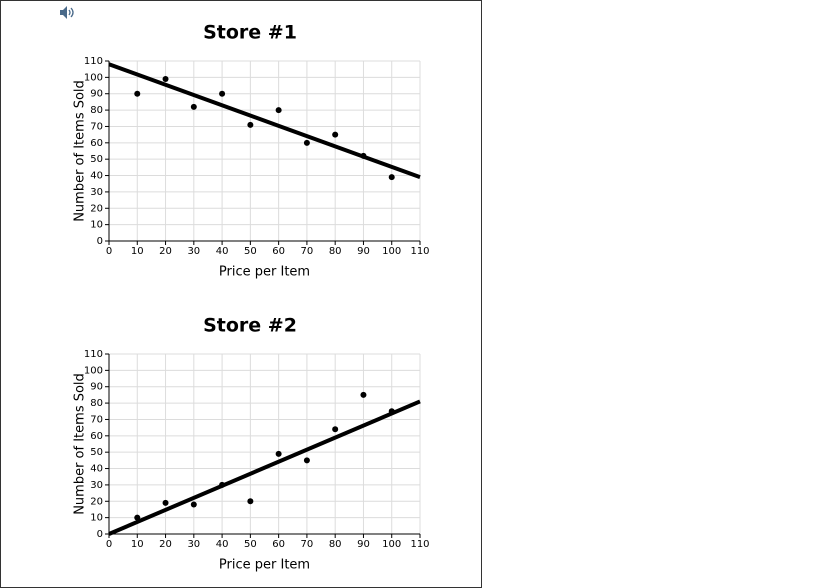 The height and width of the screenshot is (588, 819). What do you see at coordinates (63, 12) in the screenshot?
I see `speaker-body` at bounding box center [63, 12].